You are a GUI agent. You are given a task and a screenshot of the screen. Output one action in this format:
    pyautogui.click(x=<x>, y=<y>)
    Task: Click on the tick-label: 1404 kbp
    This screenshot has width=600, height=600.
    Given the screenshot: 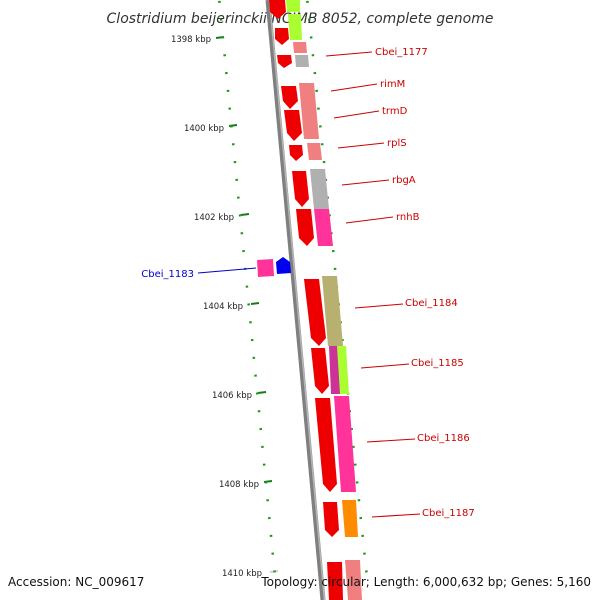 What is the action you would take?
    pyautogui.click(x=223, y=307)
    